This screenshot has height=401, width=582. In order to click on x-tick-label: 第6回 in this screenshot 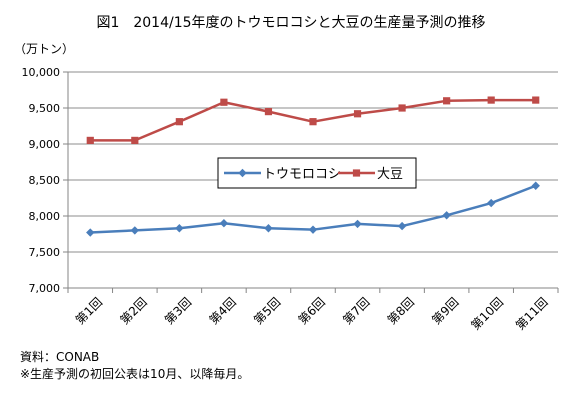, I will do `click(312, 311)`.